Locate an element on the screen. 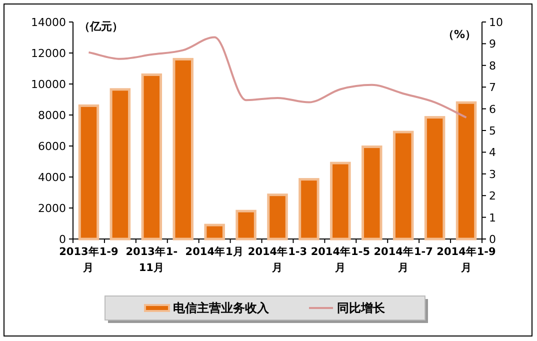 This screenshot has height=341, width=537. y2-axis-title: （%） is located at coordinates (459, 34).